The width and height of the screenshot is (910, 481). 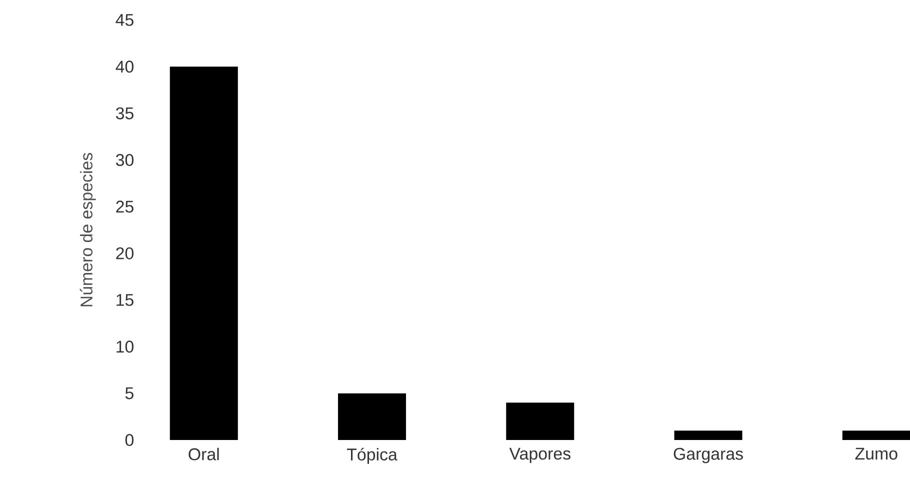 I want to click on x-tick-label: Vapores, so click(x=539, y=456).